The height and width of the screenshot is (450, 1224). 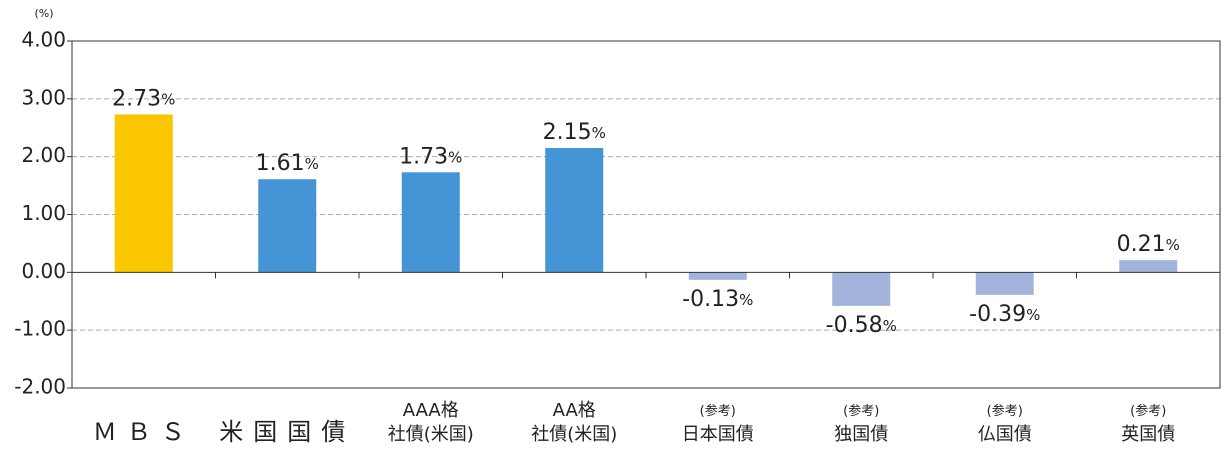 I want to click on value-label: 2.15%, so click(x=574, y=132).